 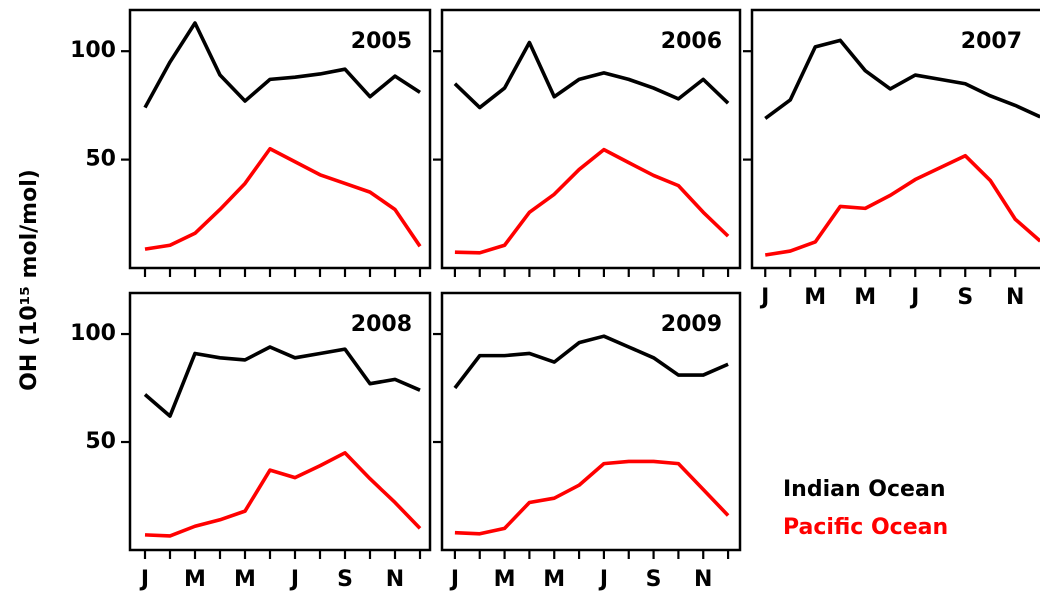 What do you see at coordinates (991, 41) in the screenshot?
I see `panel-title: 2007` at bounding box center [991, 41].